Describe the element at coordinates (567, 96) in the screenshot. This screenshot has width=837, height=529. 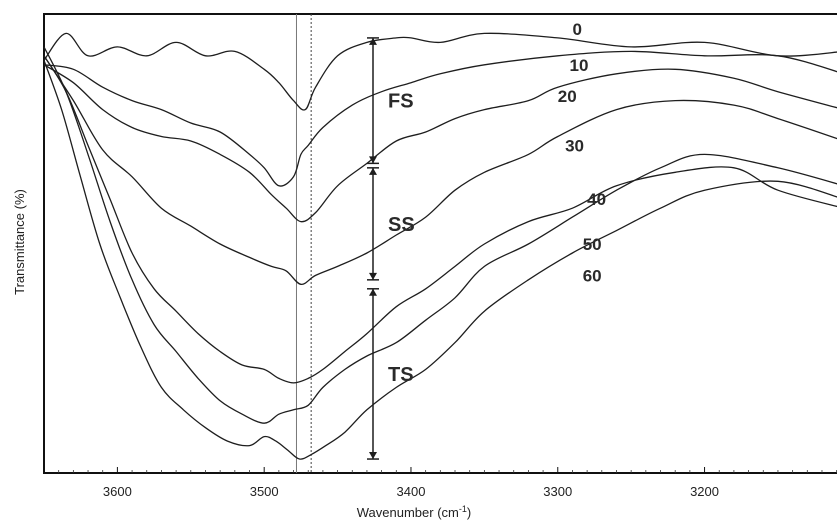
I see `series-label-20: 20` at that location.